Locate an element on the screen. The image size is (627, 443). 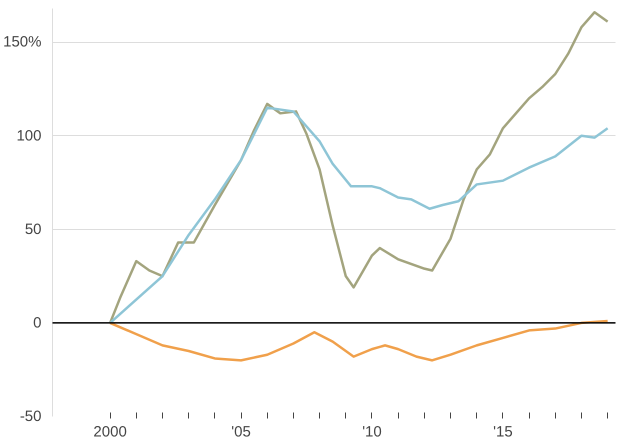
x-tick-label: 2000 is located at coordinates (110, 432).